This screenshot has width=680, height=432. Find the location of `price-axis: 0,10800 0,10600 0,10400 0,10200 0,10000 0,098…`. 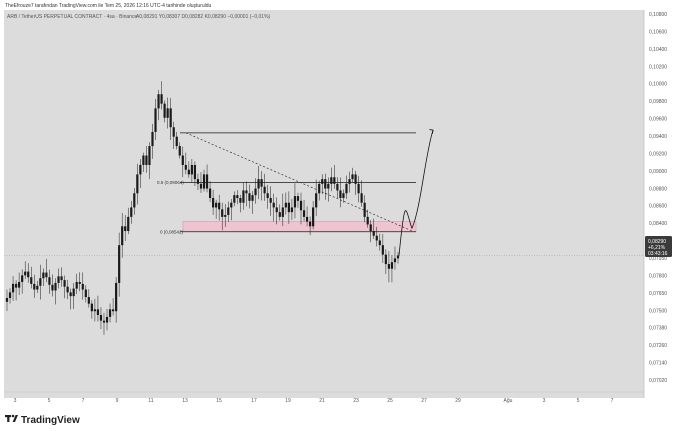

price-axis: 0,10800 0,10600 0,10400 0,10200 0,10000 0,098… is located at coordinates (658, 198).